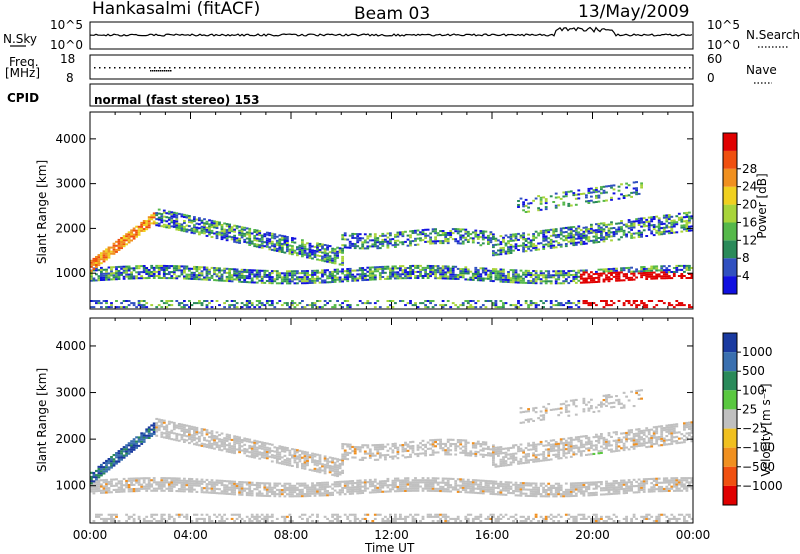 The width and height of the screenshot is (800, 554). I want to click on colorbar-tick-label: 4, so click(746, 276).